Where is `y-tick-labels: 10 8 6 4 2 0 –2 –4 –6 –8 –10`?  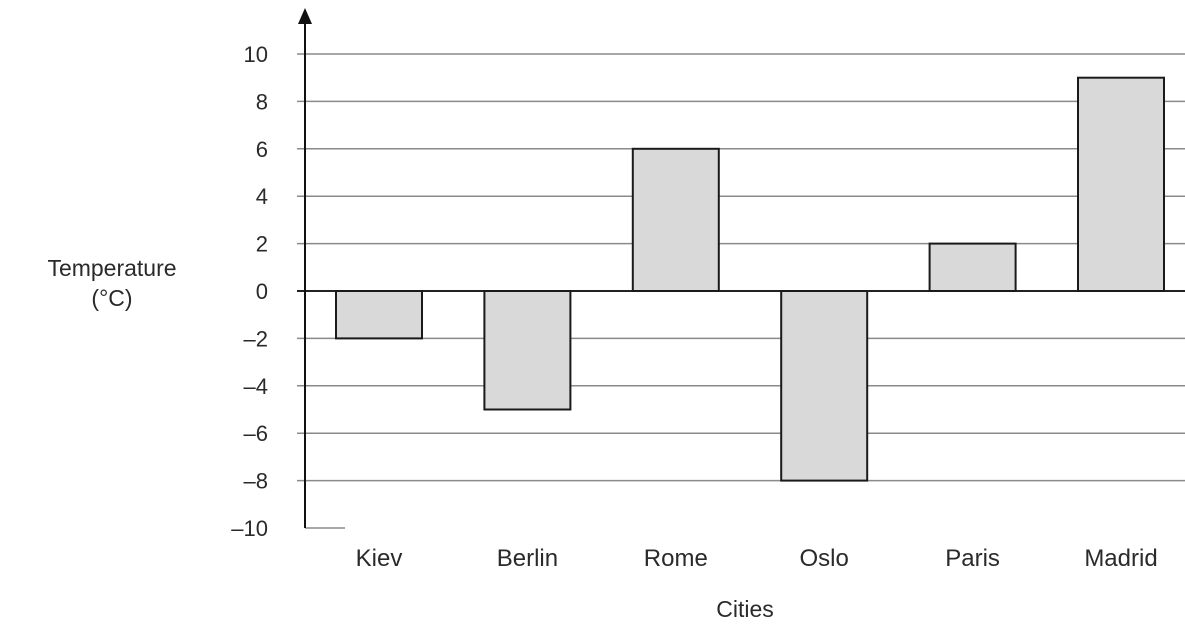 y-tick-labels: 10 8 6 4 2 0 –2 –4 –6 –8 –10 is located at coordinates (249, 291).